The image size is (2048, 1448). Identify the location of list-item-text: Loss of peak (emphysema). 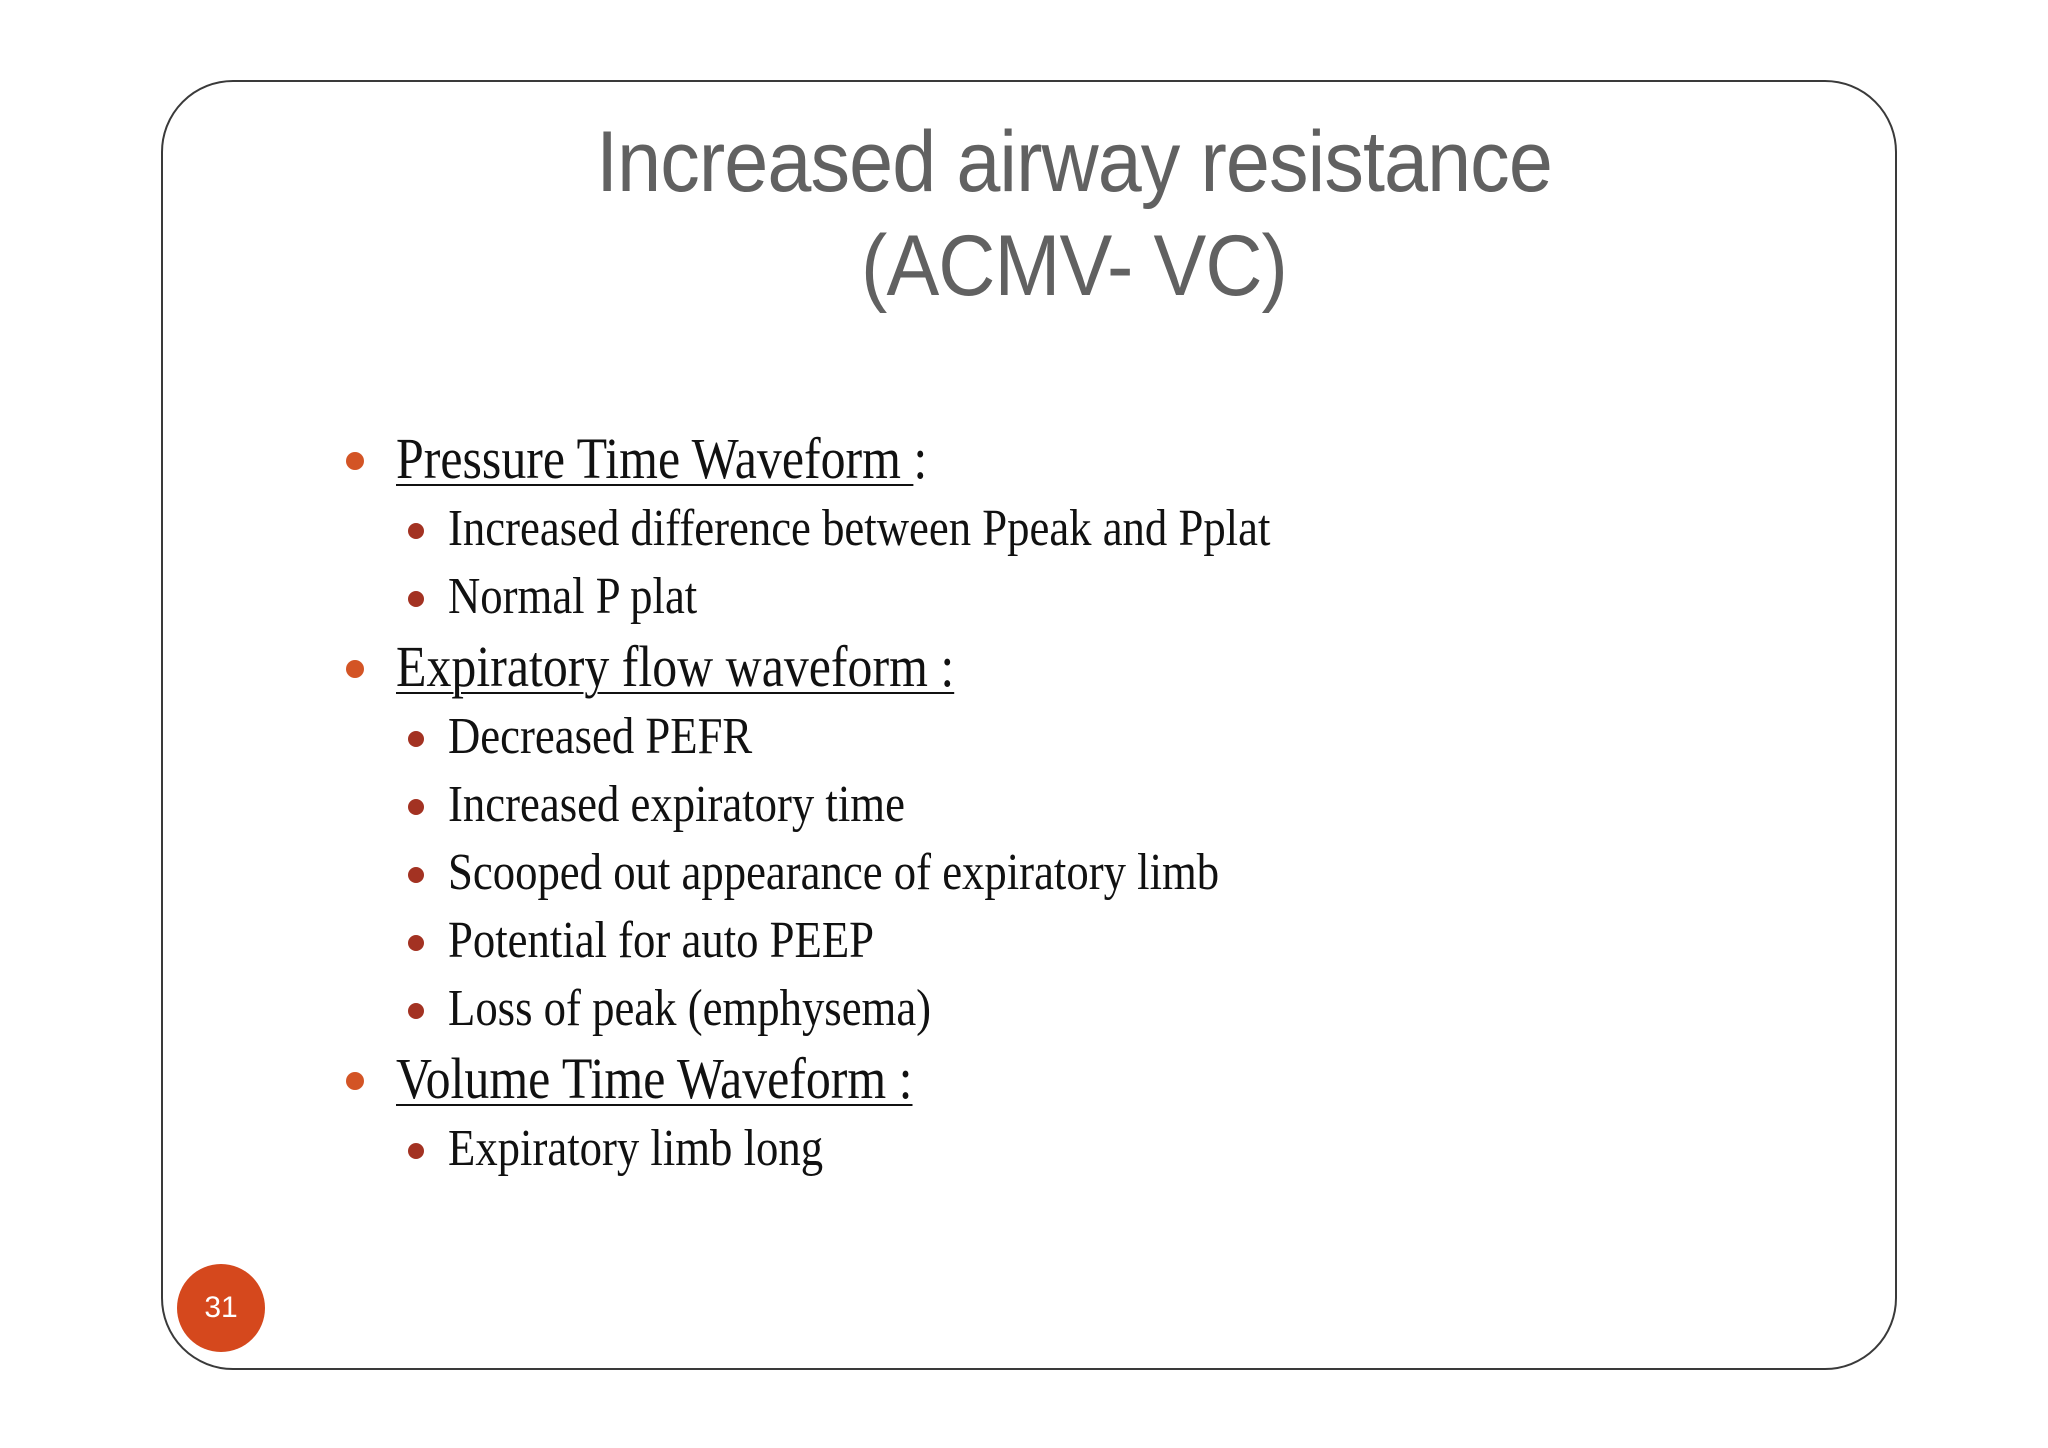
(690, 1008).